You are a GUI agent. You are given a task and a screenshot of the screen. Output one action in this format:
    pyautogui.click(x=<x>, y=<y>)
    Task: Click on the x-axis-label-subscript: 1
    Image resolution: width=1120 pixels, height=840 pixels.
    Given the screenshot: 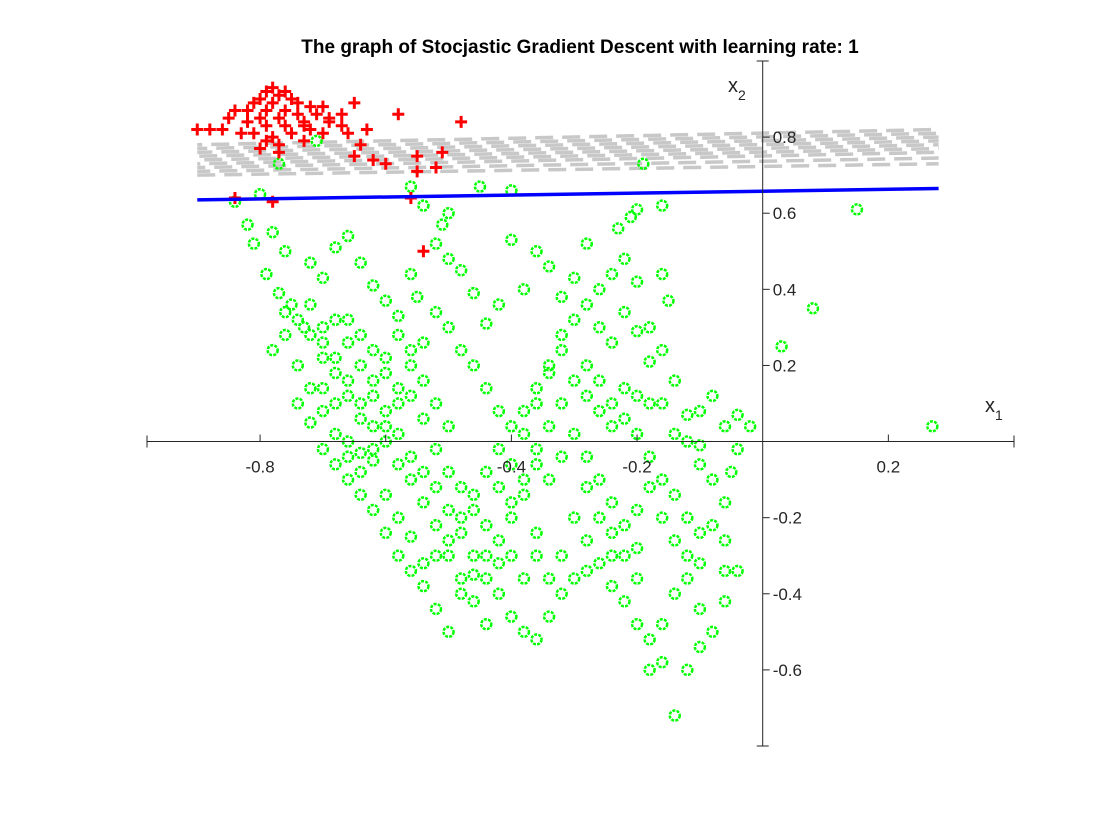 What is the action you would take?
    pyautogui.click(x=999, y=415)
    